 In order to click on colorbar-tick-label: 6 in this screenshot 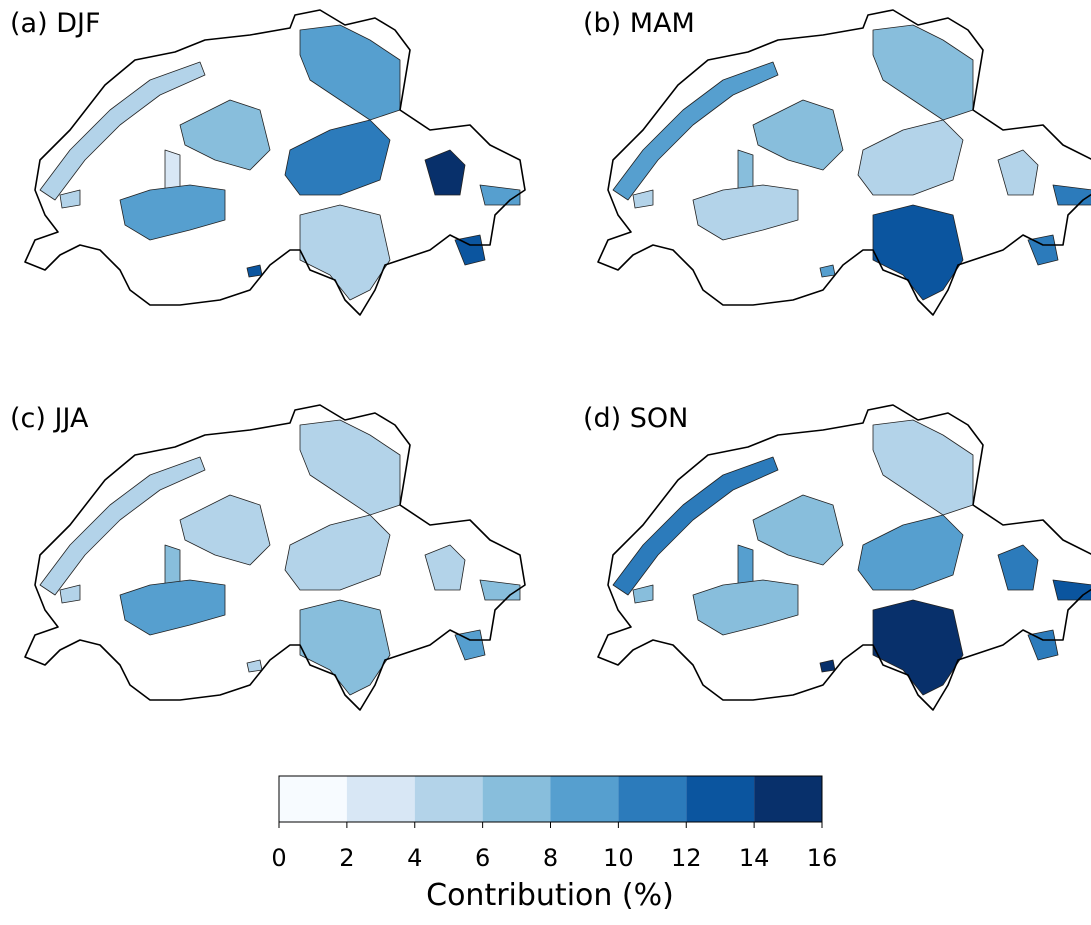, I will do `click(482, 858)`.